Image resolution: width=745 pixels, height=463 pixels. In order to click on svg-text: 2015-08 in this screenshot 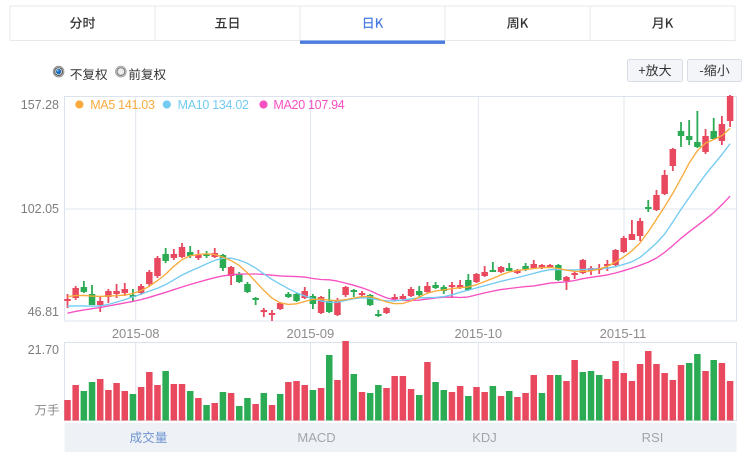, I will do `click(136, 333)`.